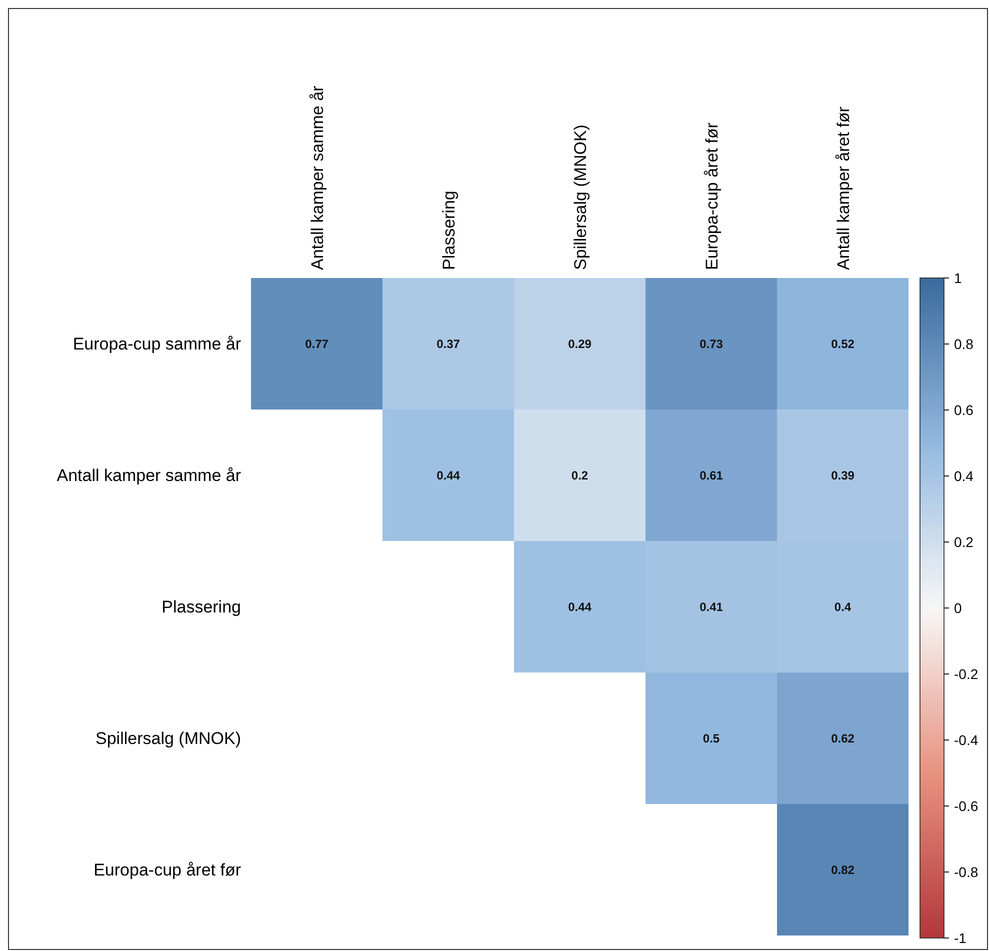 This screenshot has width=989, height=951. I want to click on color-bar-label: 0, so click(958, 608).